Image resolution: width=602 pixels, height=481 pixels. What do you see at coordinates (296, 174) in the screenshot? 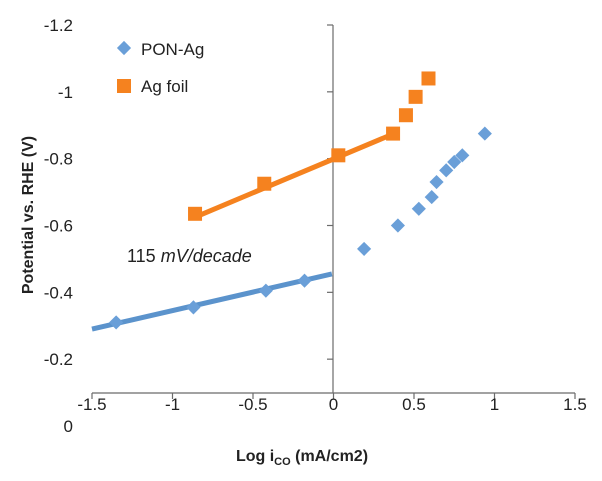
I see `fit-line-ag-foil` at bounding box center [296, 174].